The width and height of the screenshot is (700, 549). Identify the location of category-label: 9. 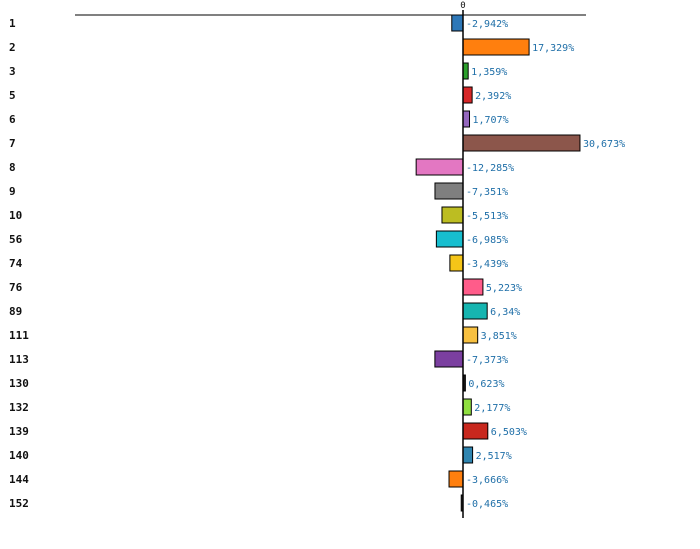
(12, 191).